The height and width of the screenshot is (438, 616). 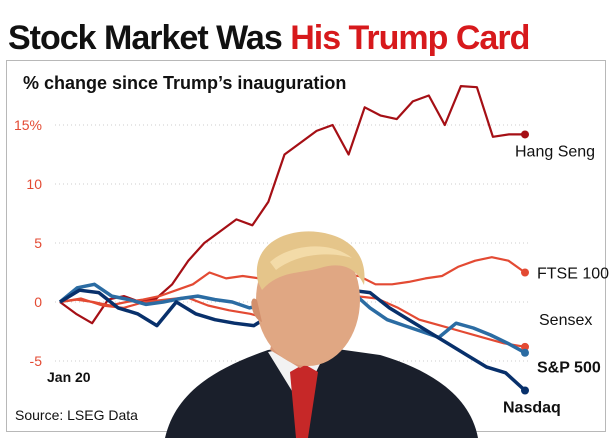 I want to click on series-label-nasdaq: Nasdaq, so click(x=532, y=408).